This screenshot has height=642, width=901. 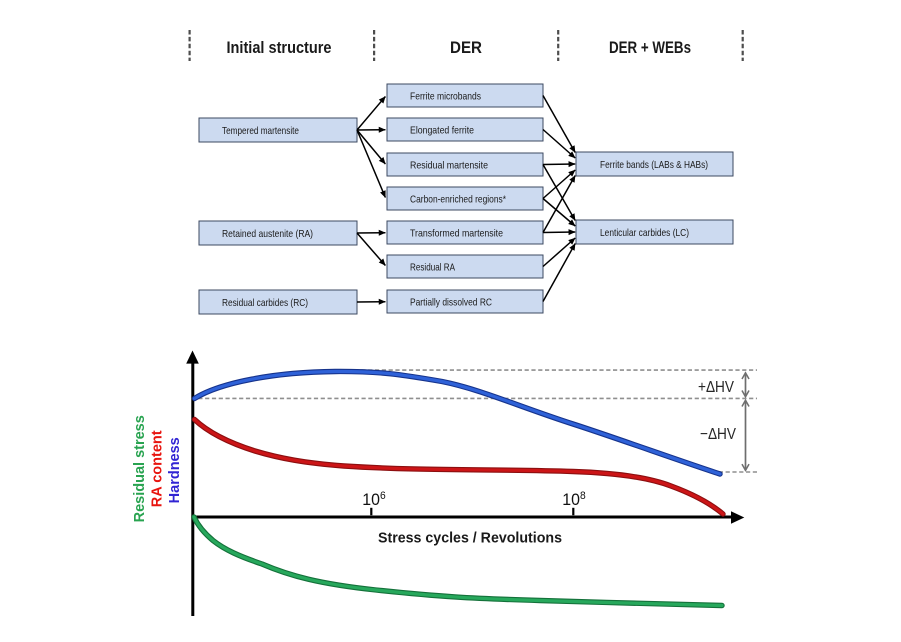 I want to click on svg-text: −ΔHV, so click(x=718, y=434).